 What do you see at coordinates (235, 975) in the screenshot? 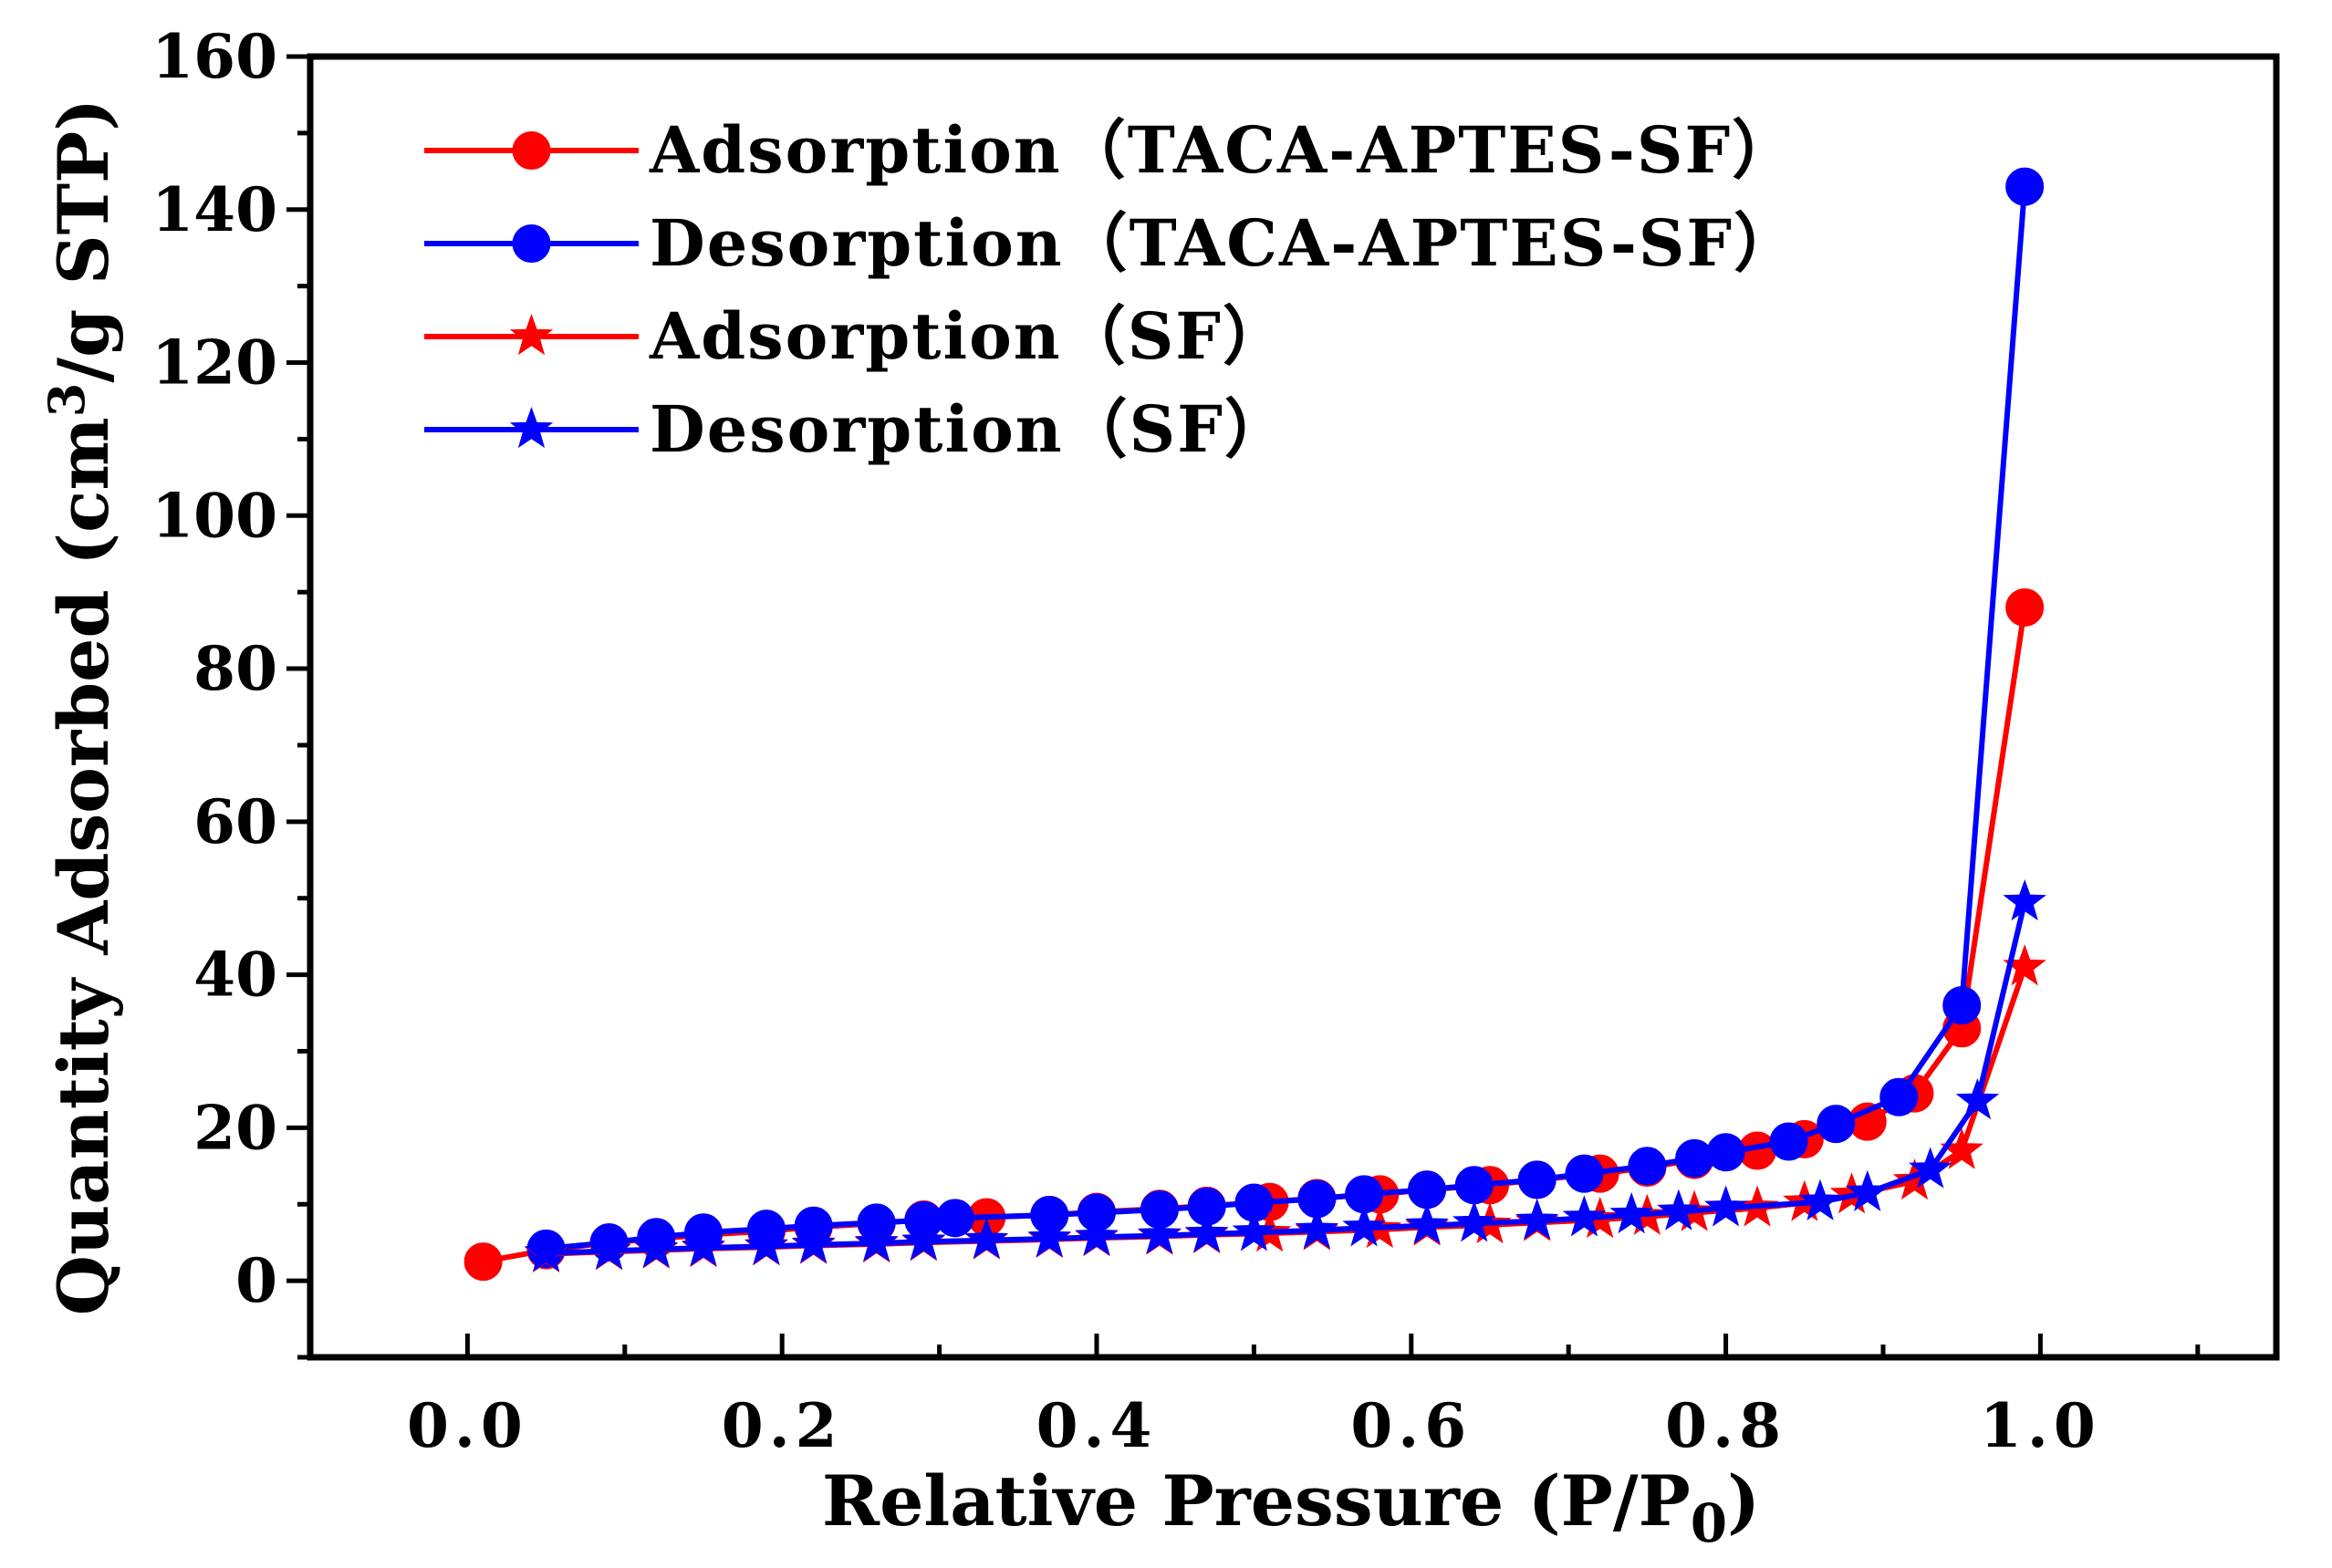
I see `y-tick-label: 40` at bounding box center [235, 975].